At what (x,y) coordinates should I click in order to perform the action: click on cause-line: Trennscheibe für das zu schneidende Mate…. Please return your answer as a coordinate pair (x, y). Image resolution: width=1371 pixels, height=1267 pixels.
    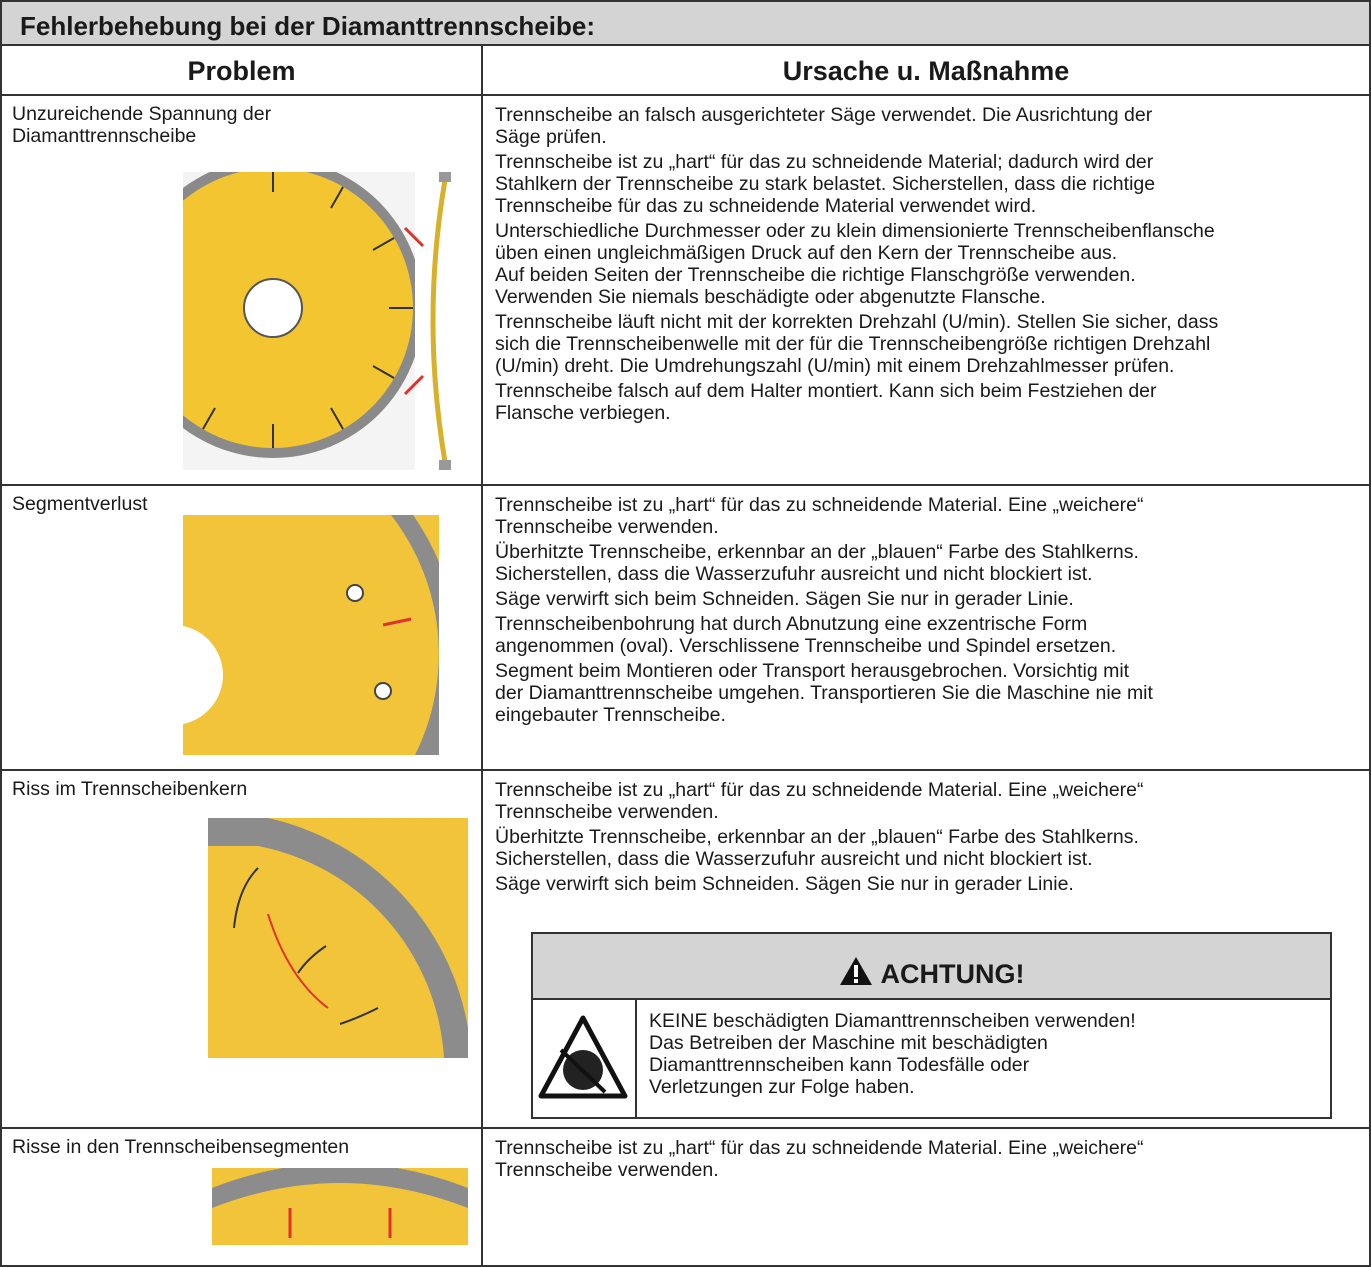
    Looking at the image, I should click on (766, 206).